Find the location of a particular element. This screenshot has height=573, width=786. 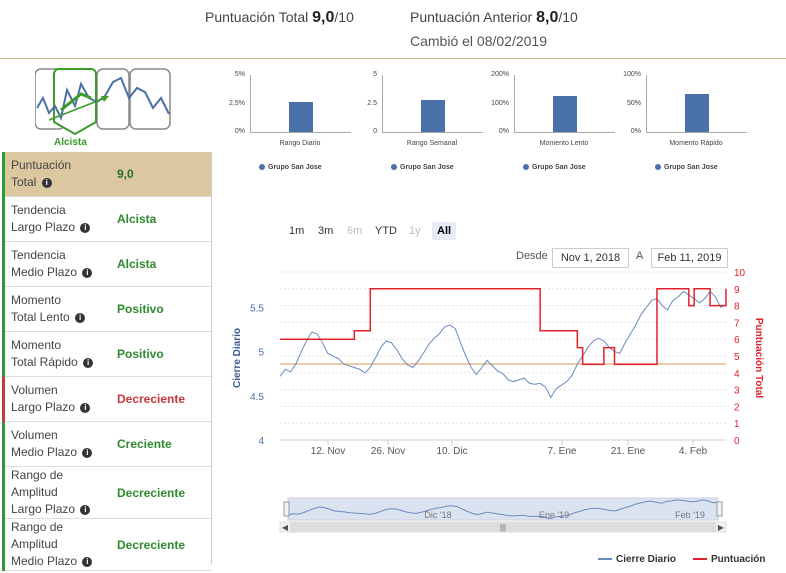

scrollbar-track is located at coordinates (503, 527).